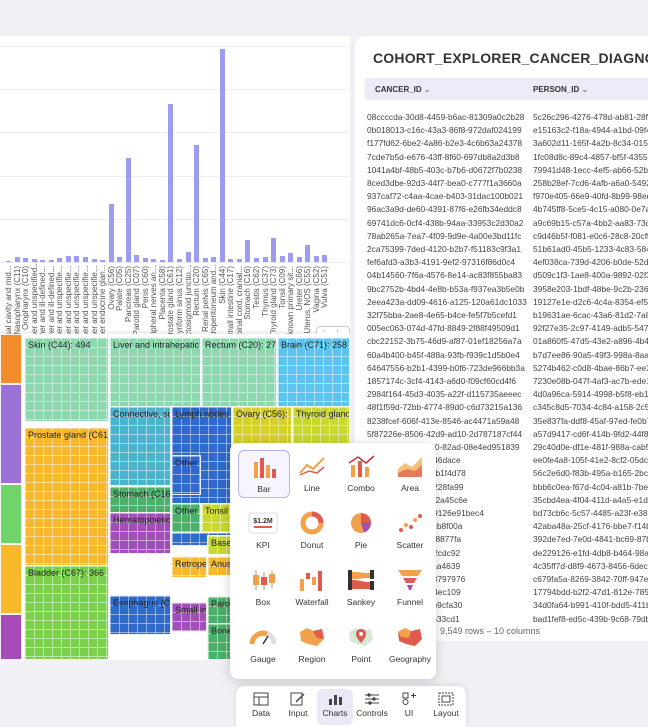  What do you see at coordinates (372, 713) in the screenshot?
I see `toolbar-label: Controls` at bounding box center [372, 713].